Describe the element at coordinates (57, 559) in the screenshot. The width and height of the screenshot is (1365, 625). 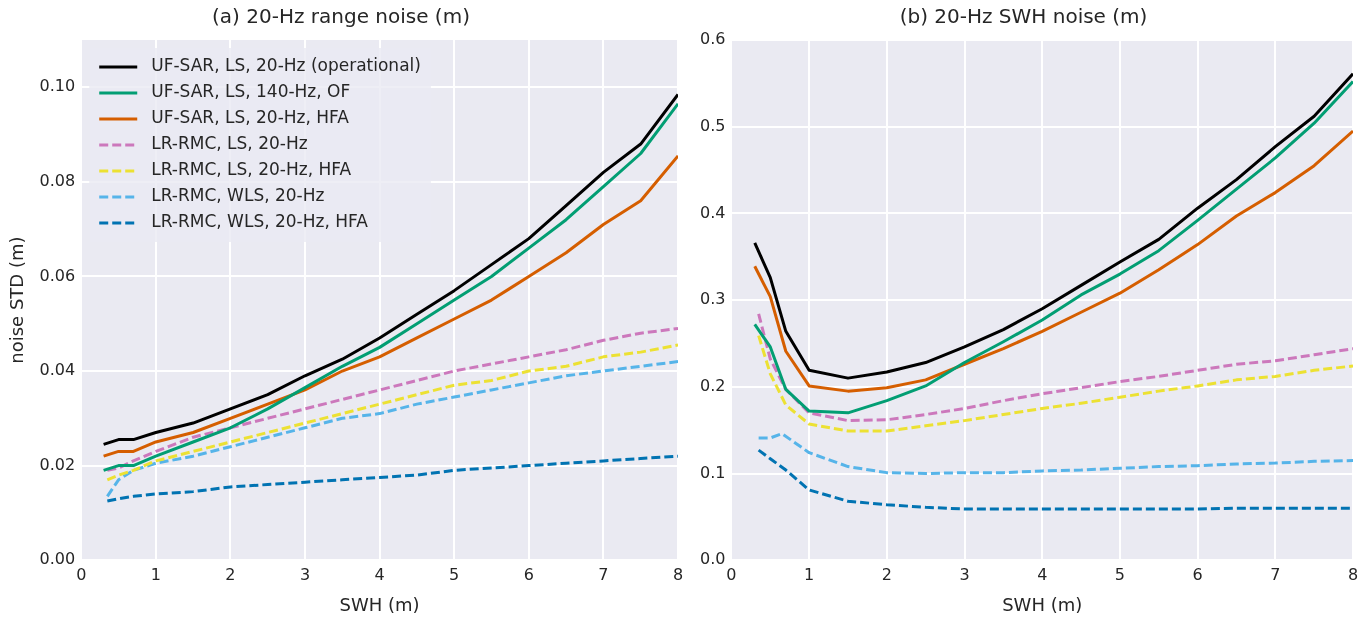
I see `y-tick-label: 0.00` at that location.